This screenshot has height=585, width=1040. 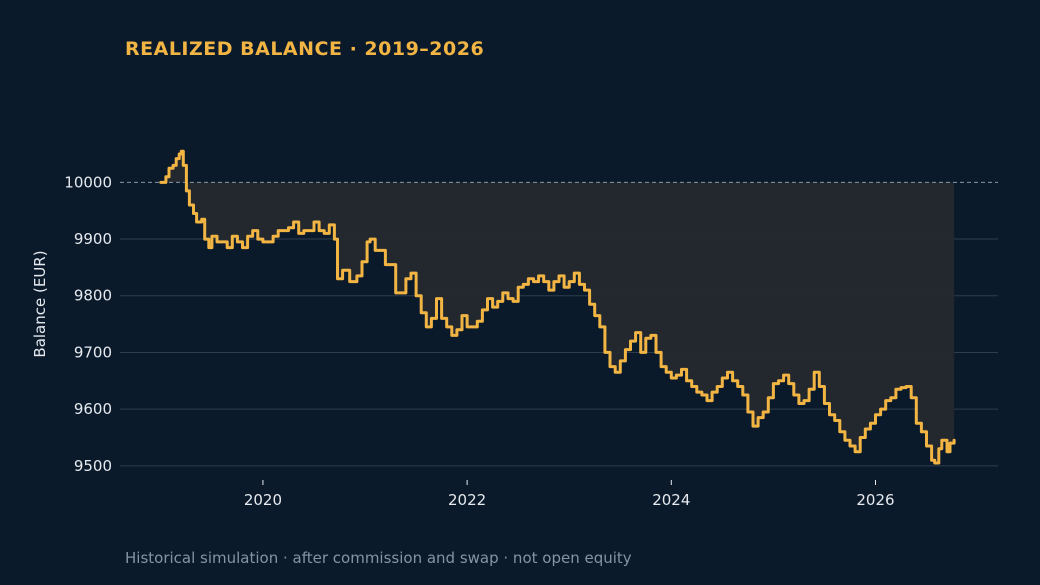 What do you see at coordinates (93, 409) in the screenshot?
I see `y-tick-label-9600: 9600` at bounding box center [93, 409].